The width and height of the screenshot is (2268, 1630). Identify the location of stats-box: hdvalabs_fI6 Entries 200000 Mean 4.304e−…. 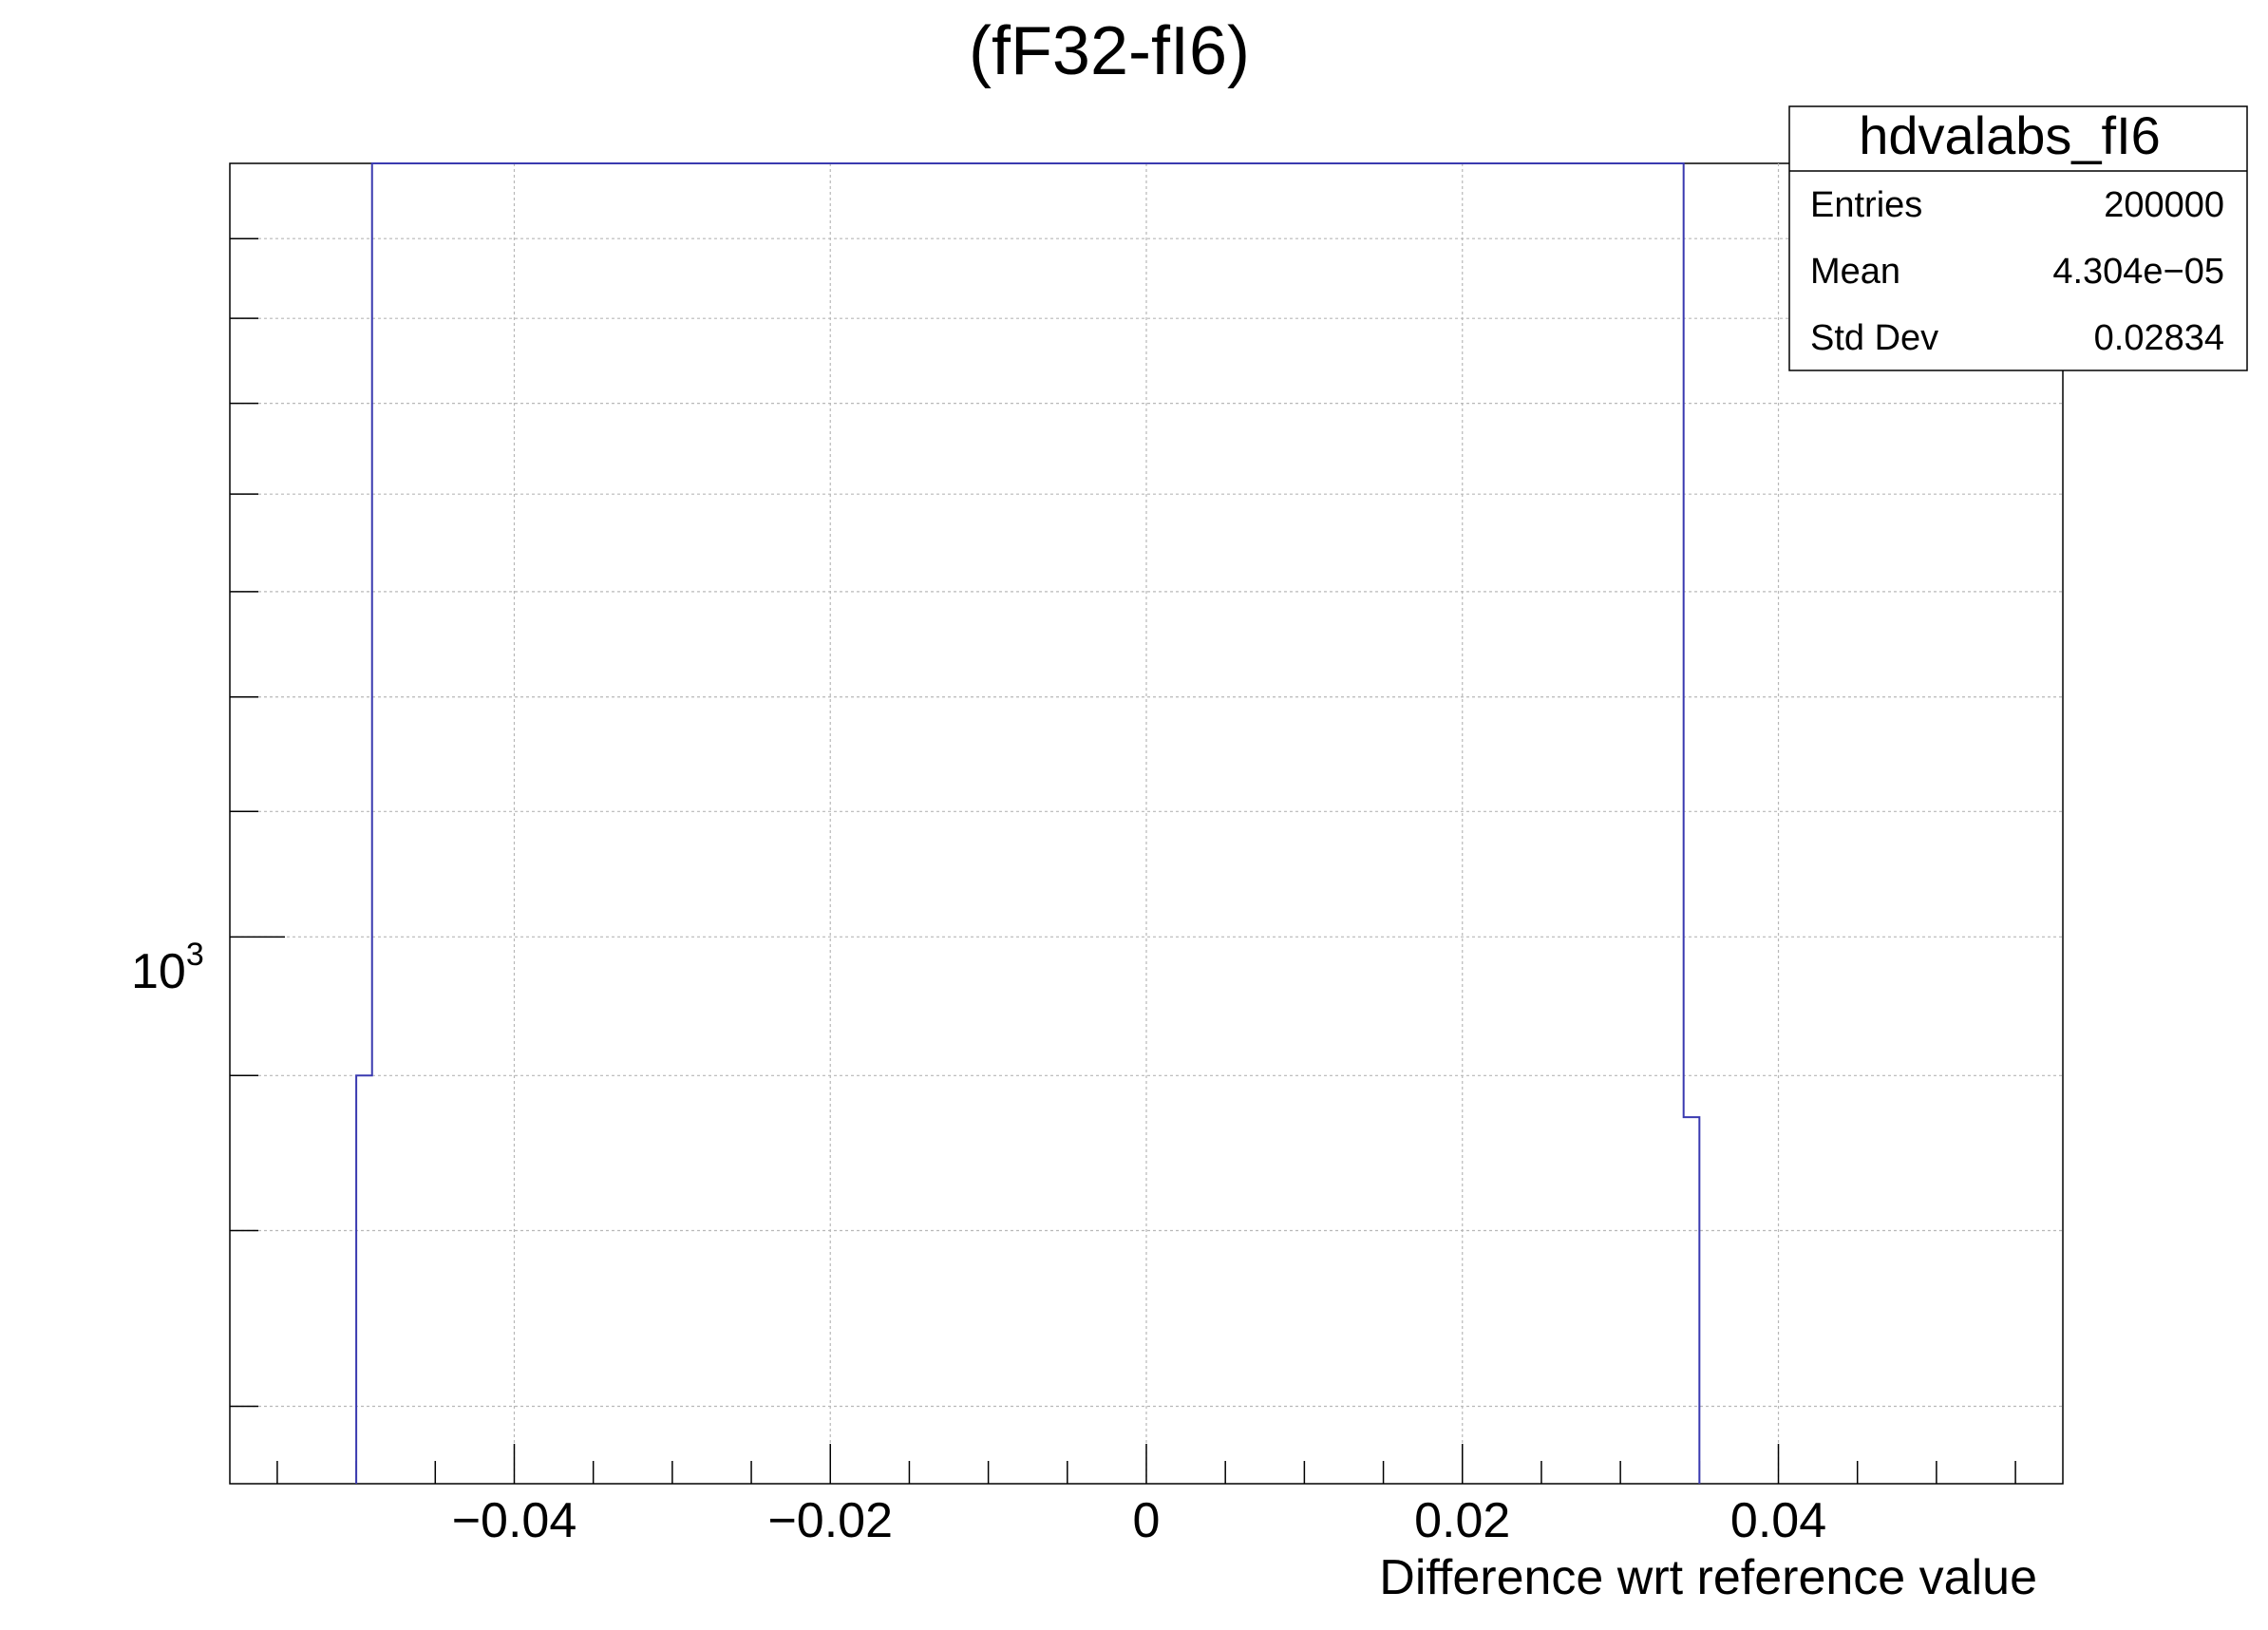
(2018, 238).